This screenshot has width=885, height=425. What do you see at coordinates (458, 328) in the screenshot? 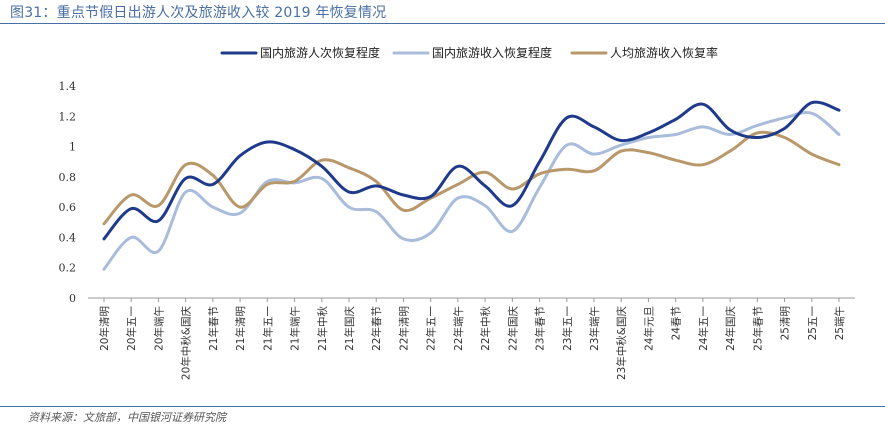
I see `x-tick-label: 22年端午` at bounding box center [458, 328].